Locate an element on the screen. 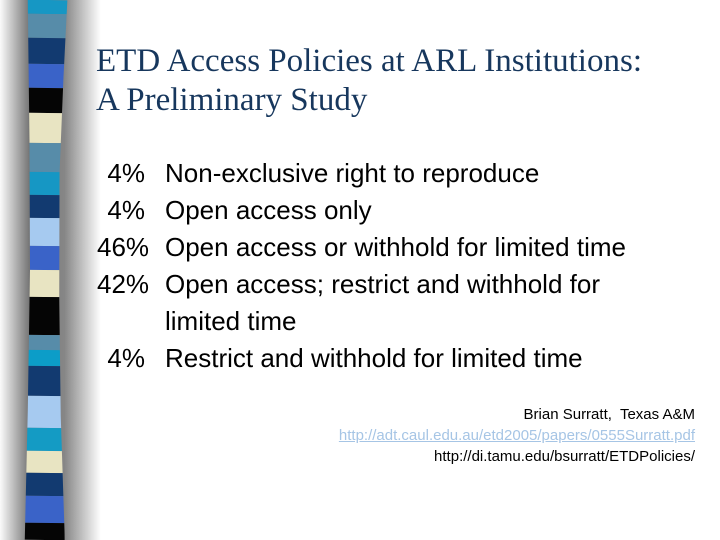  stat-row: 4% Open access only is located at coordinates (361, 210).